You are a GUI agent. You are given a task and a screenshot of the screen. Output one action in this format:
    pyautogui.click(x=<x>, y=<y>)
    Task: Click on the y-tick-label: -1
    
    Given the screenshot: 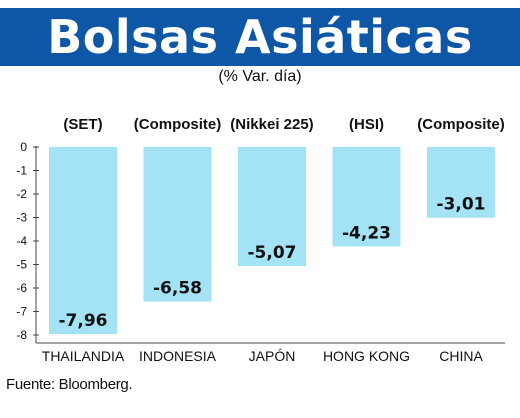 What is the action you would take?
    pyautogui.click(x=21, y=171)
    